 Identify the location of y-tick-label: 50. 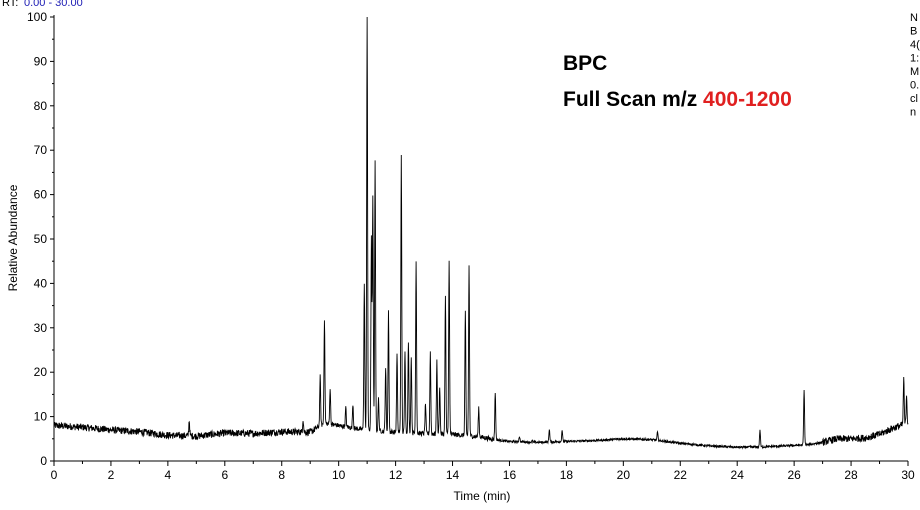
(41, 239).